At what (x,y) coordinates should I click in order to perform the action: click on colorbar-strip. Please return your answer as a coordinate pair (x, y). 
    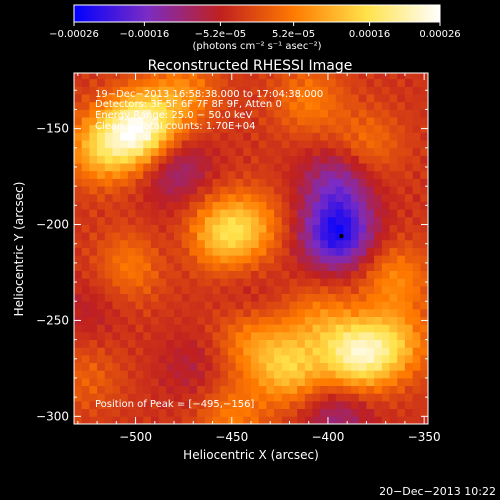
    Looking at the image, I should click on (257, 13).